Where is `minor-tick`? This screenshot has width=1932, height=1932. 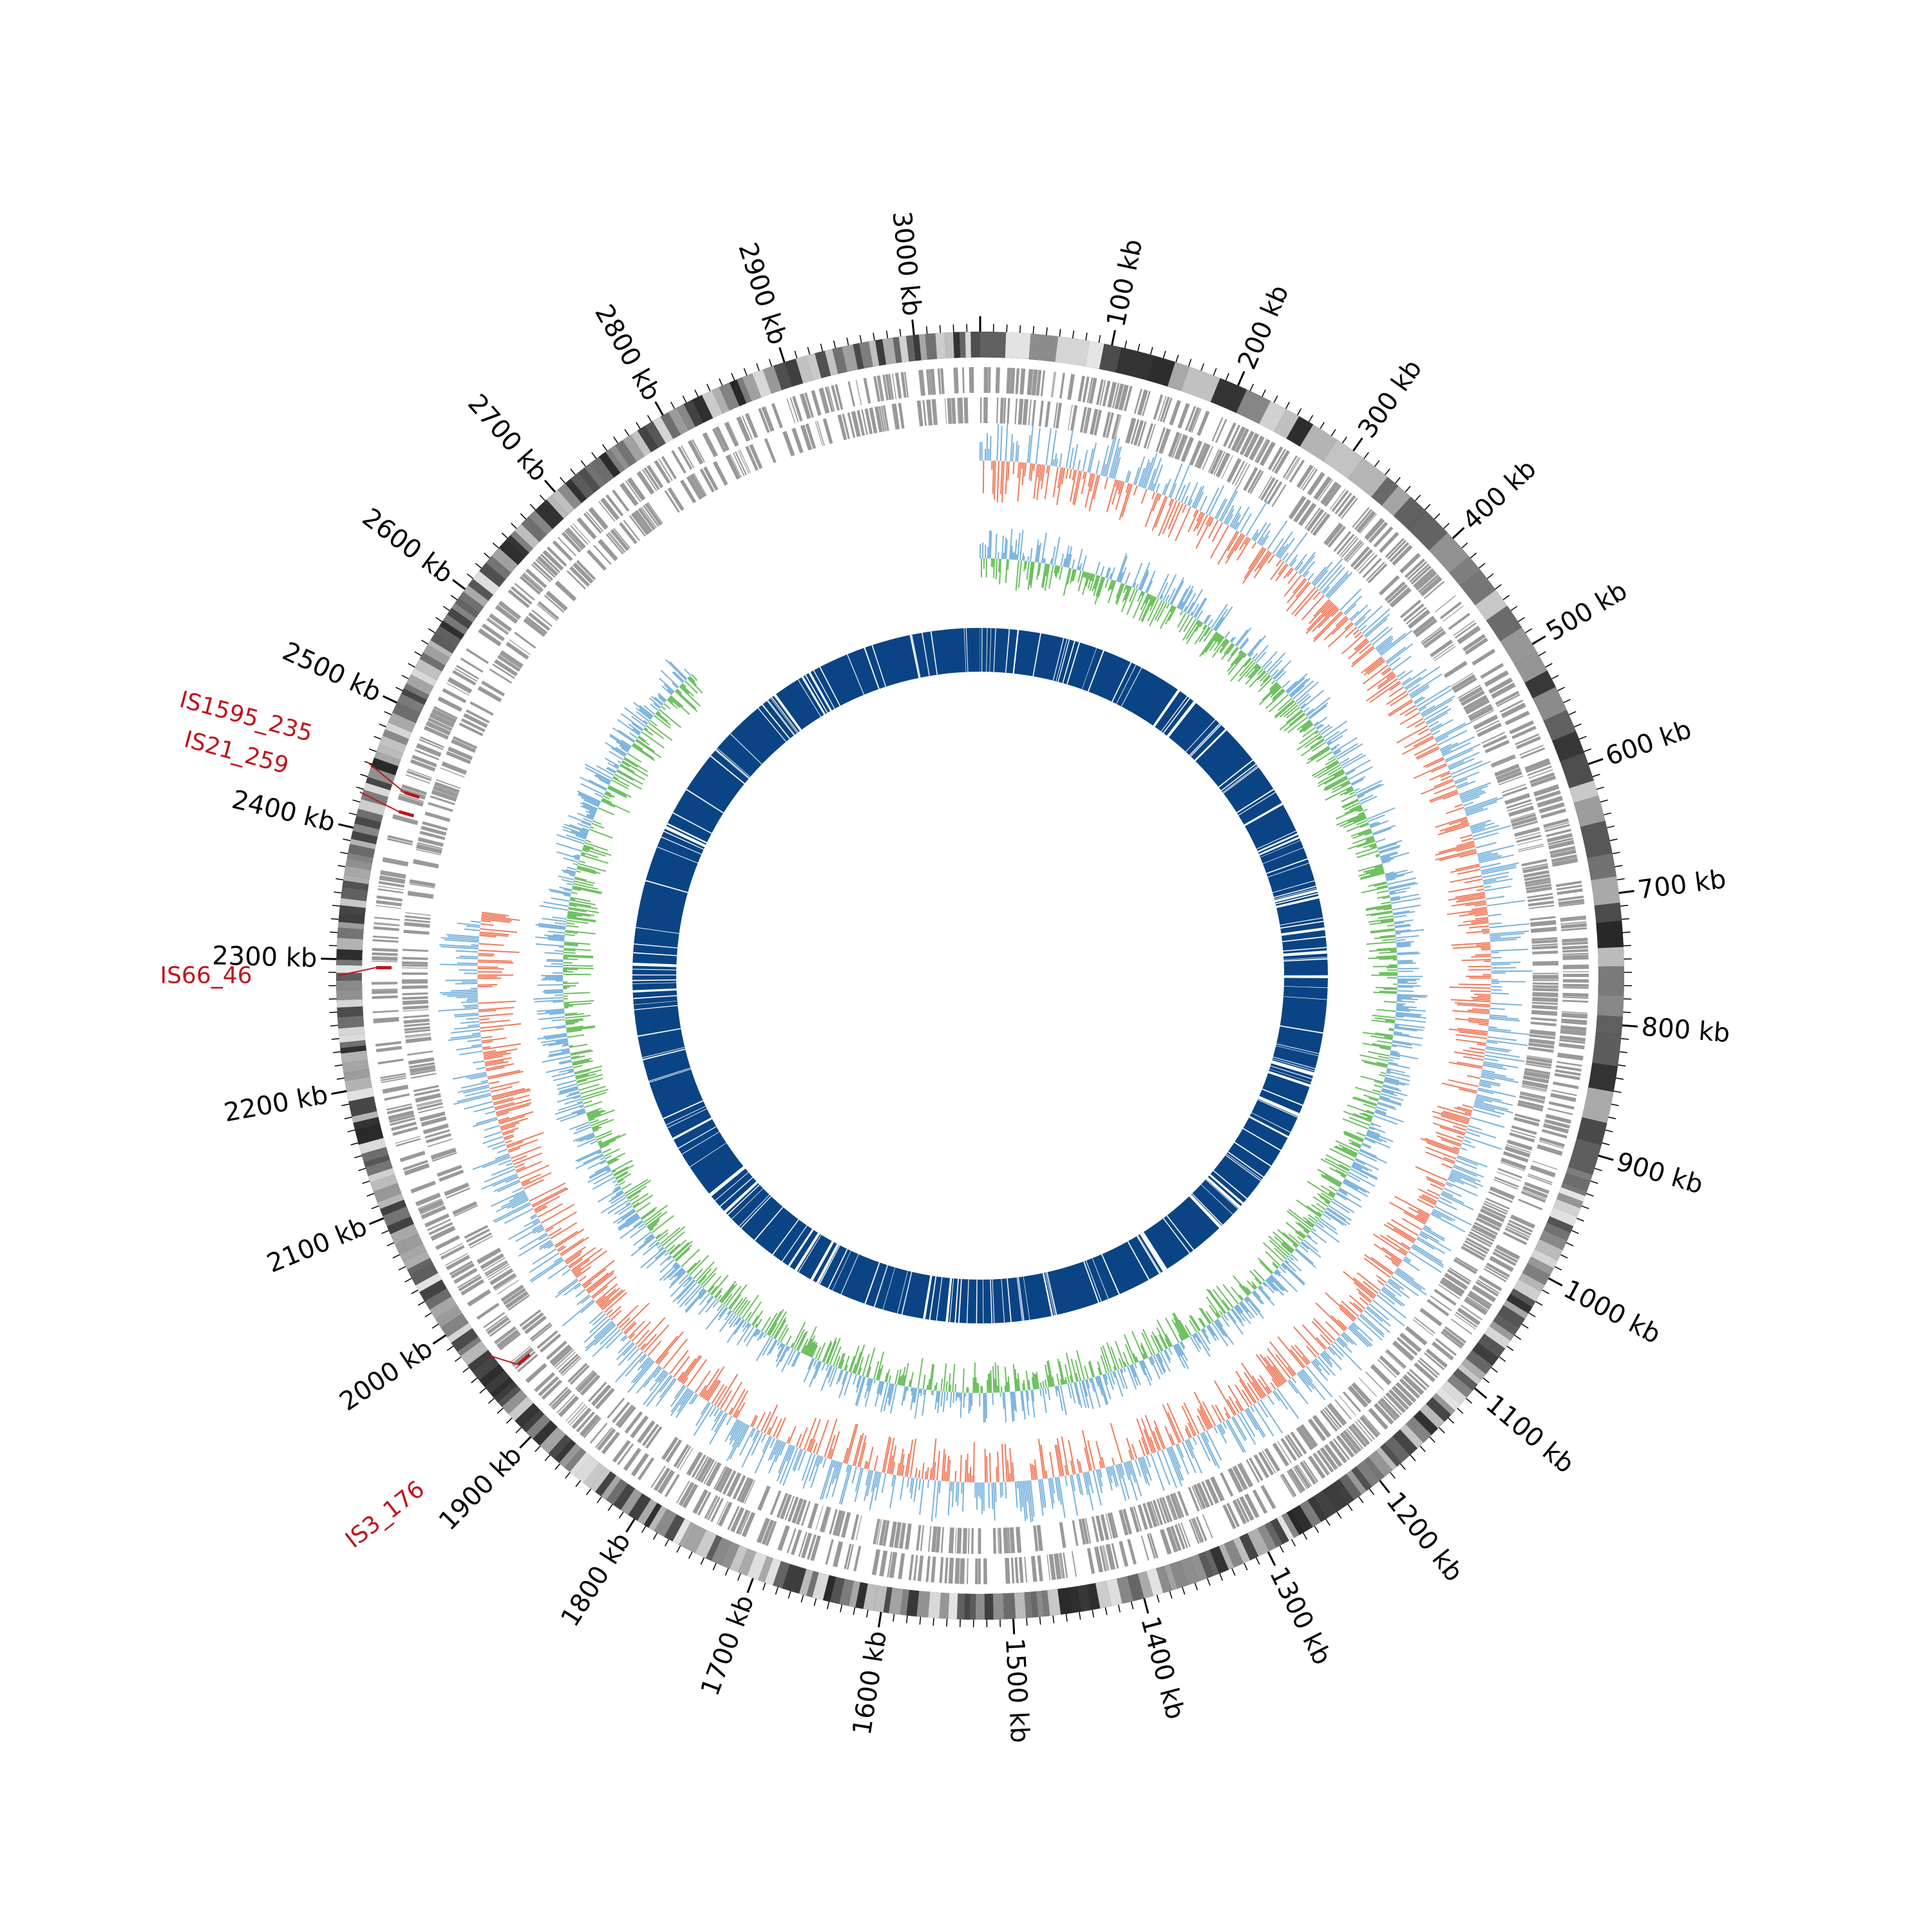 minor-tick is located at coordinates (338, 1065).